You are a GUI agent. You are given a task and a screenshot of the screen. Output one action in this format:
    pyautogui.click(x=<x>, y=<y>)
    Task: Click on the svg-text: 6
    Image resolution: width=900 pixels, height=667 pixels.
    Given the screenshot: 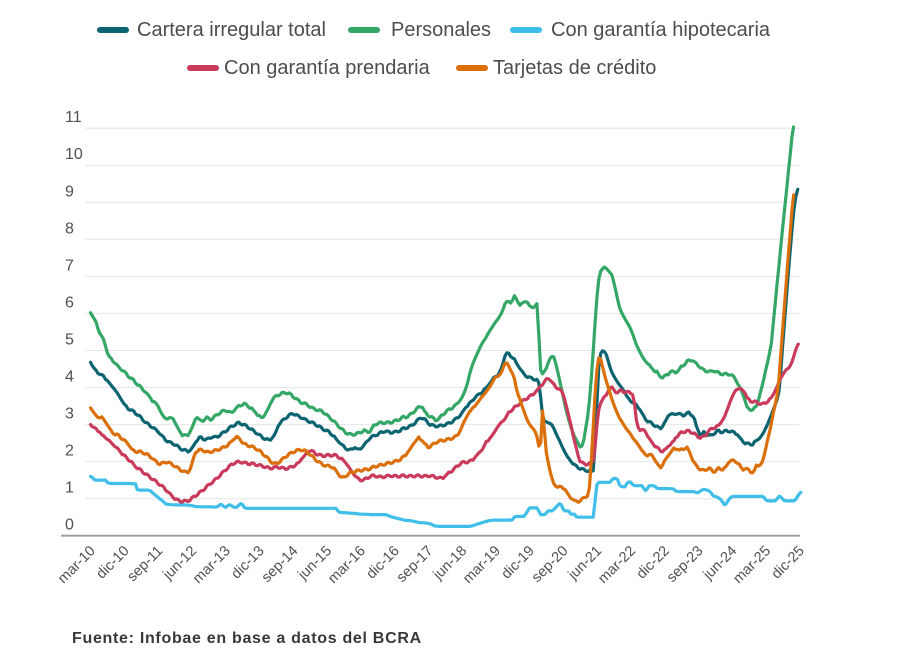 What is the action you would take?
    pyautogui.click(x=69, y=302)
    